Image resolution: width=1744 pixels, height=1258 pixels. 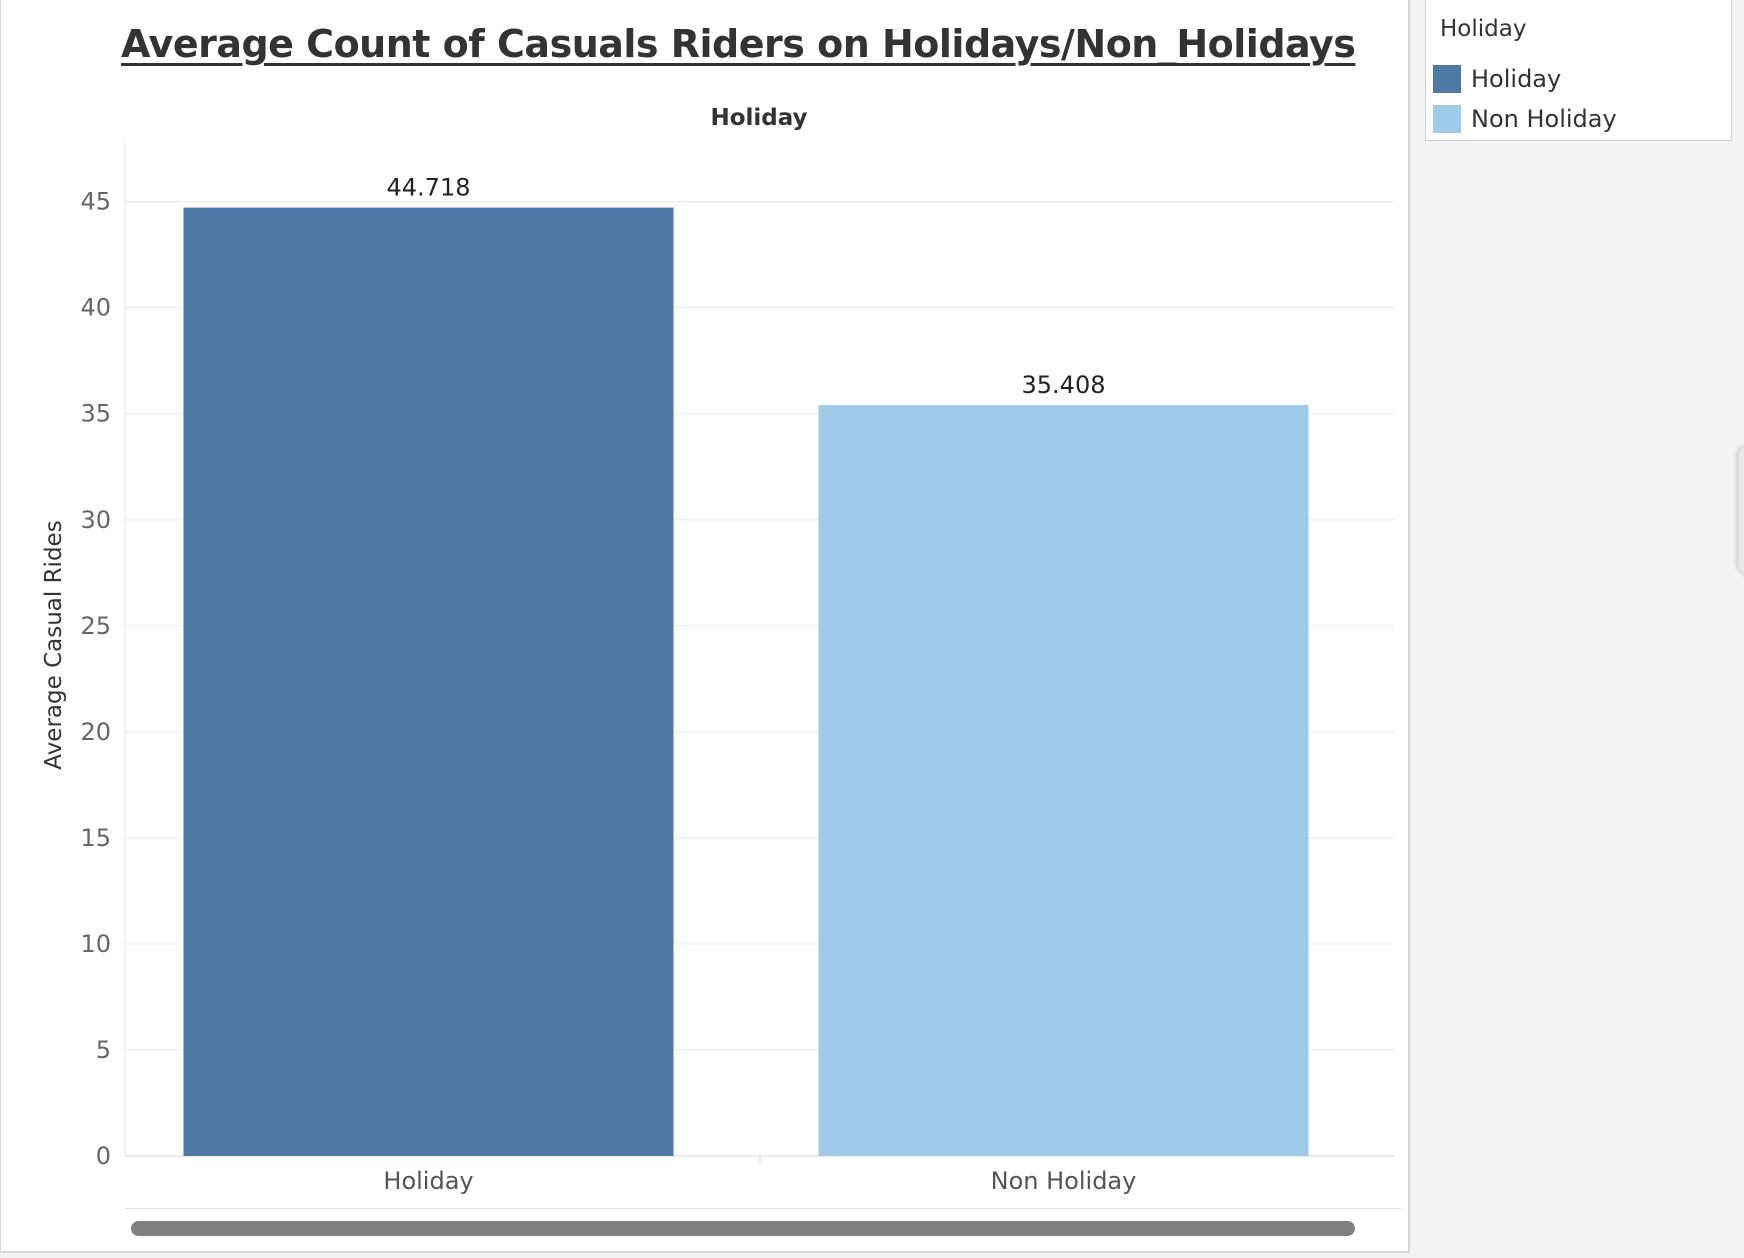 What do you see at coordinates (1544, 119) in the screenshot?
I see `legend-label: Non Holiday` at bounding box center [1544, 119].